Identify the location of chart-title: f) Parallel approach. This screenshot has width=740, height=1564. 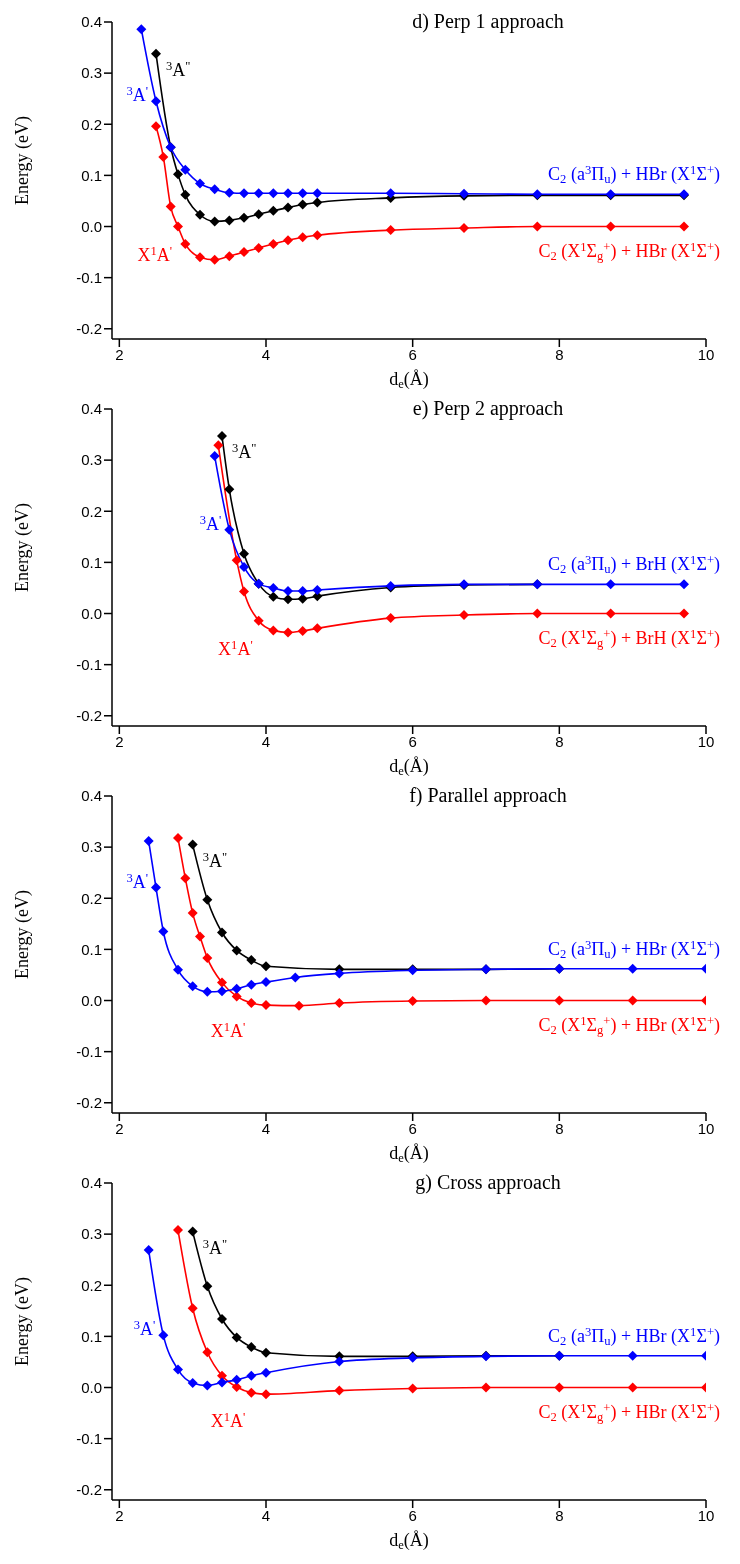
(488, 795).